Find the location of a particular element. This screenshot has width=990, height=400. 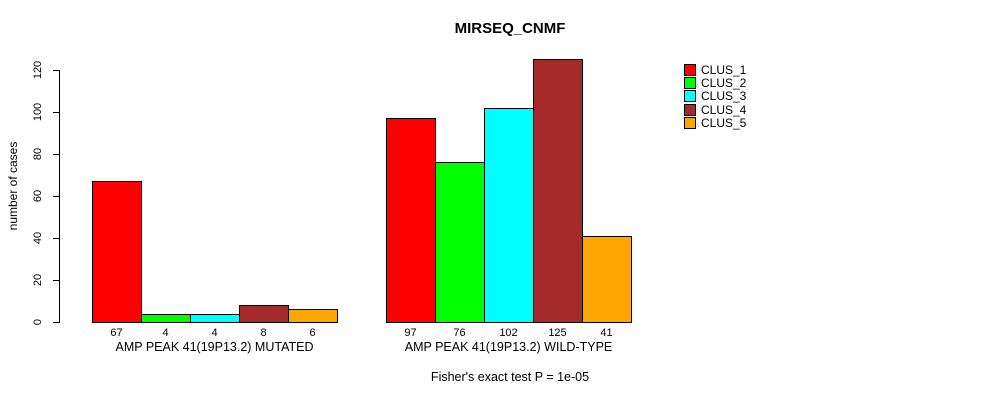

legend: CLUS_1 CLUS_2 CLUS_3 CLUS_4 CLUS_5 is located at coordinates (715, 96).